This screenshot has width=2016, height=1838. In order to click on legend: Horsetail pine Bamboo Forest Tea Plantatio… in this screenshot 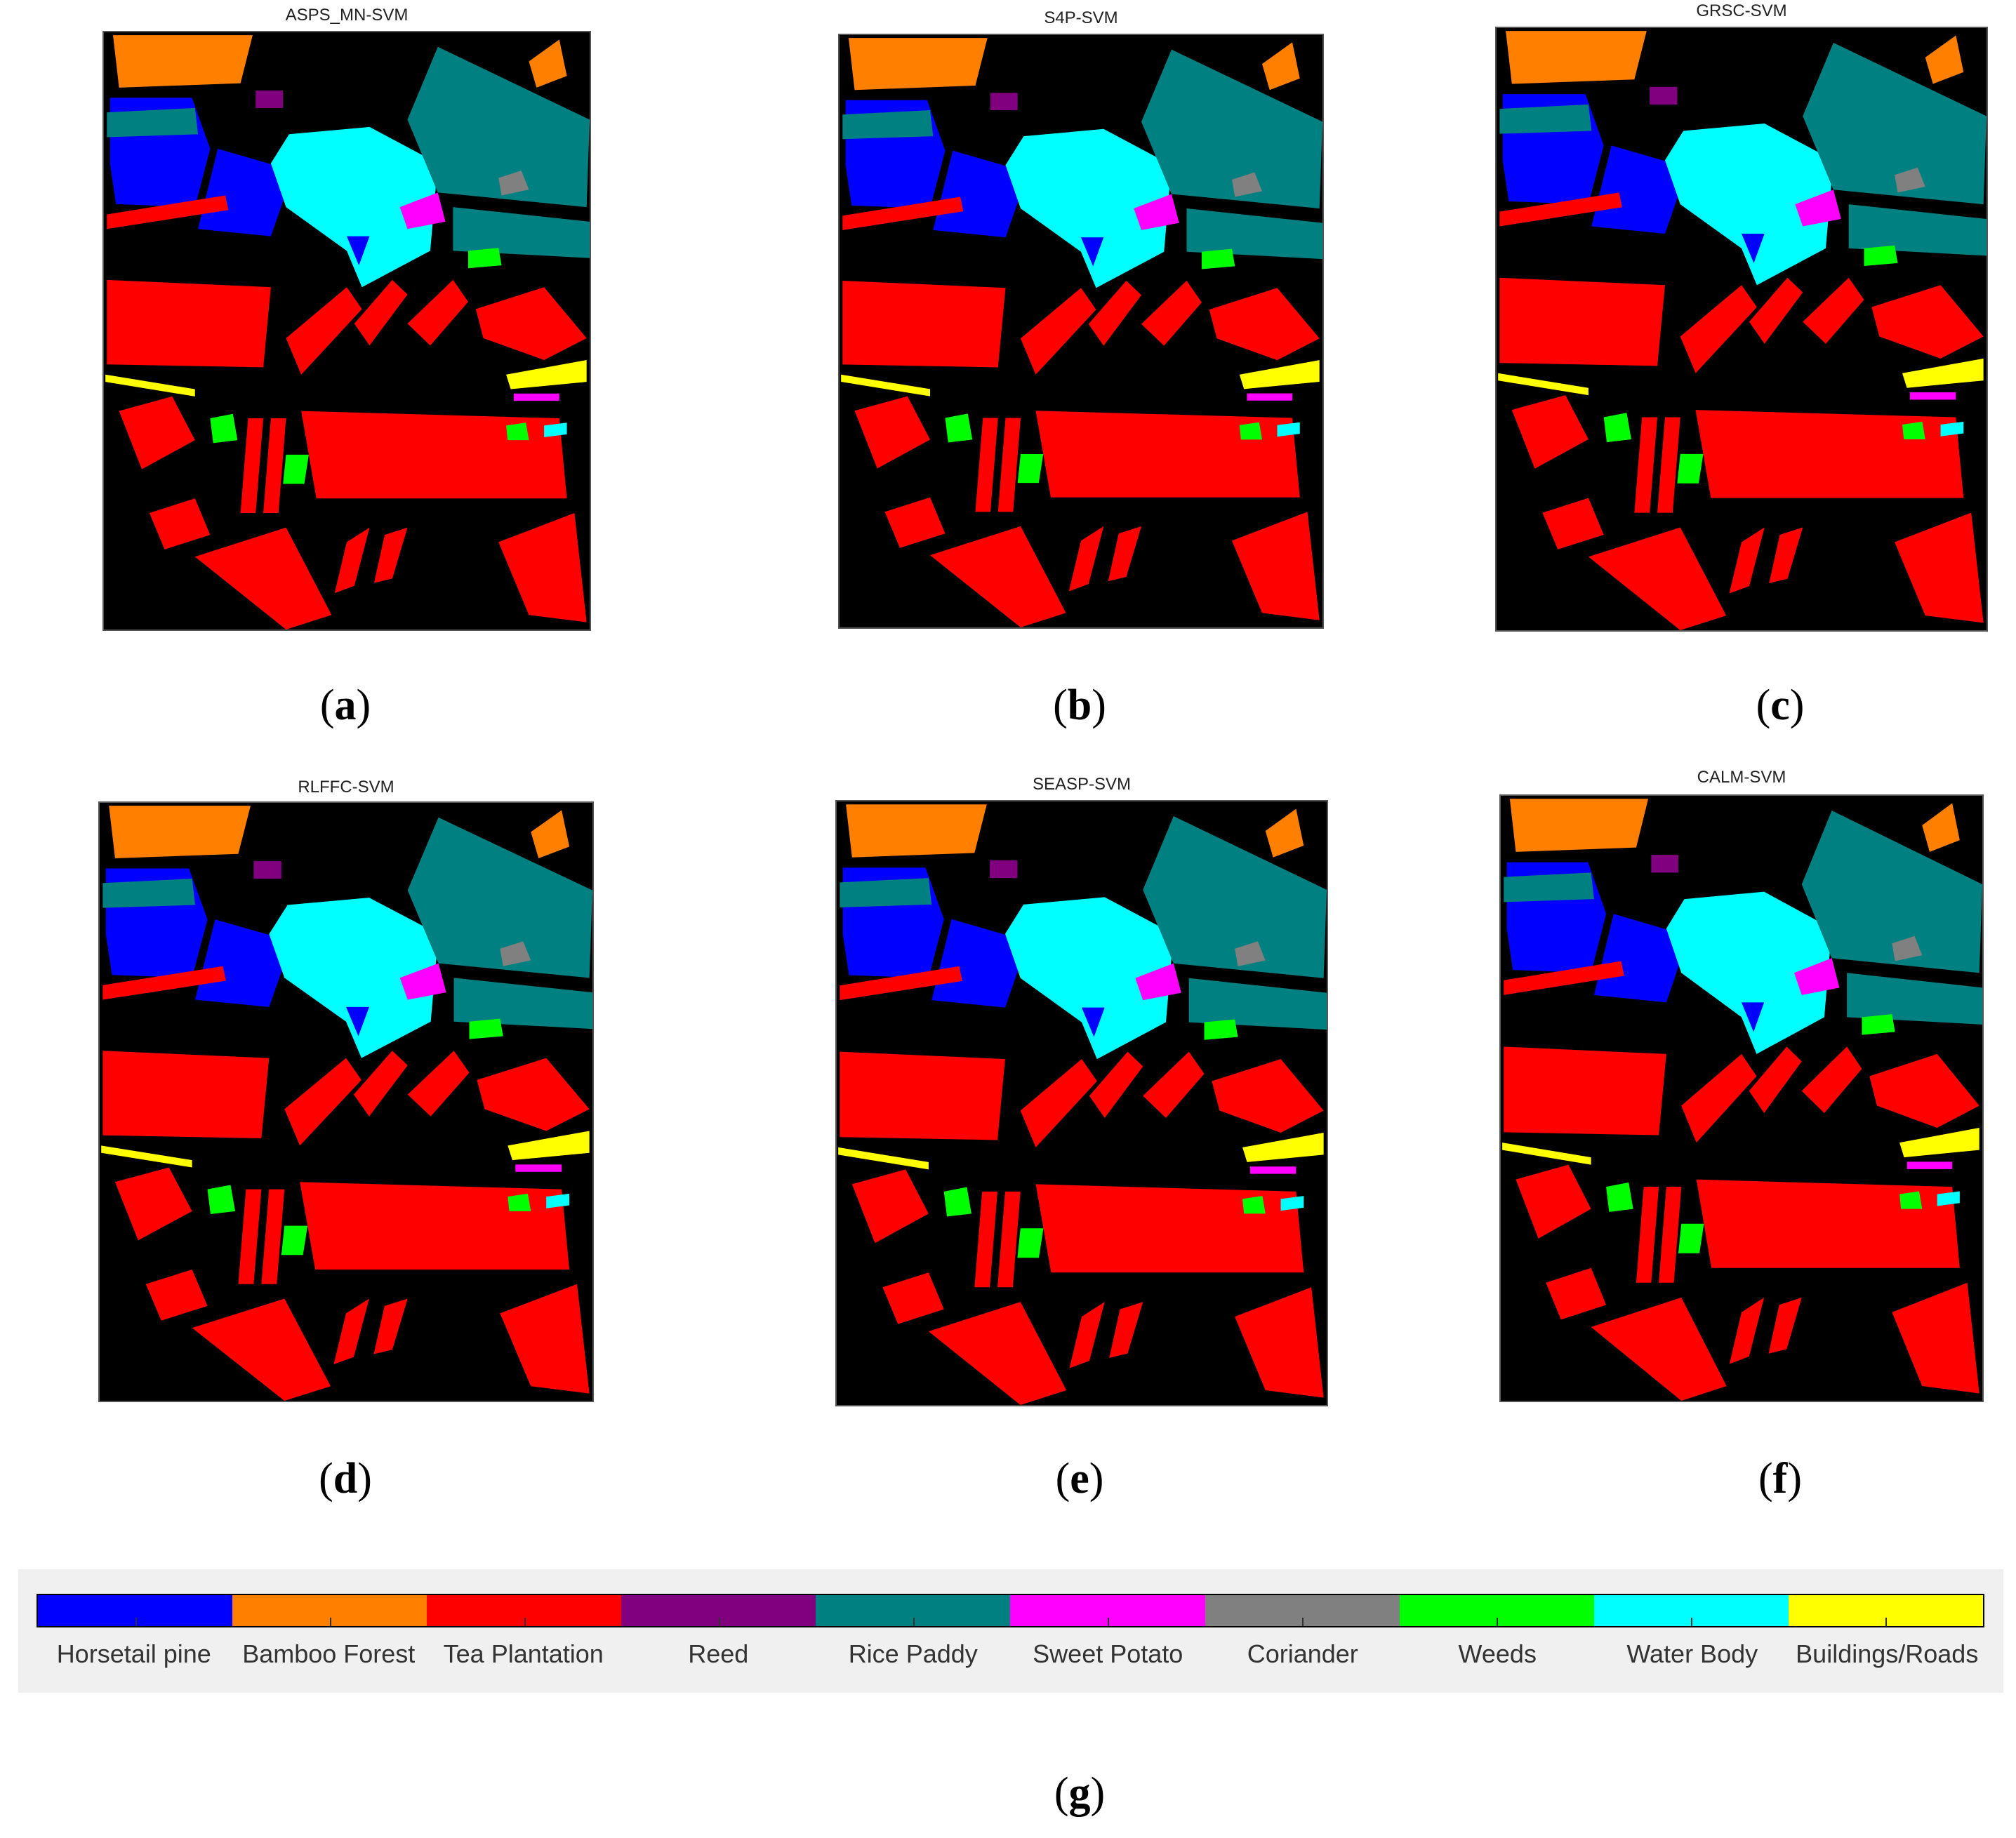, I will do `click(1010, 1631)`.